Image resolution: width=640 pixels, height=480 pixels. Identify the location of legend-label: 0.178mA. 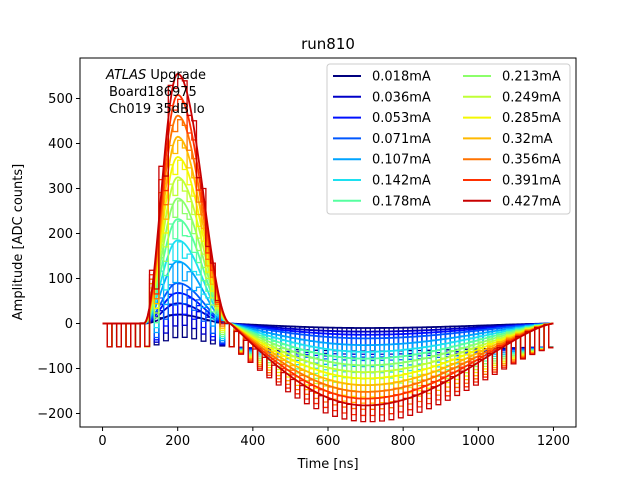
(401, 201).